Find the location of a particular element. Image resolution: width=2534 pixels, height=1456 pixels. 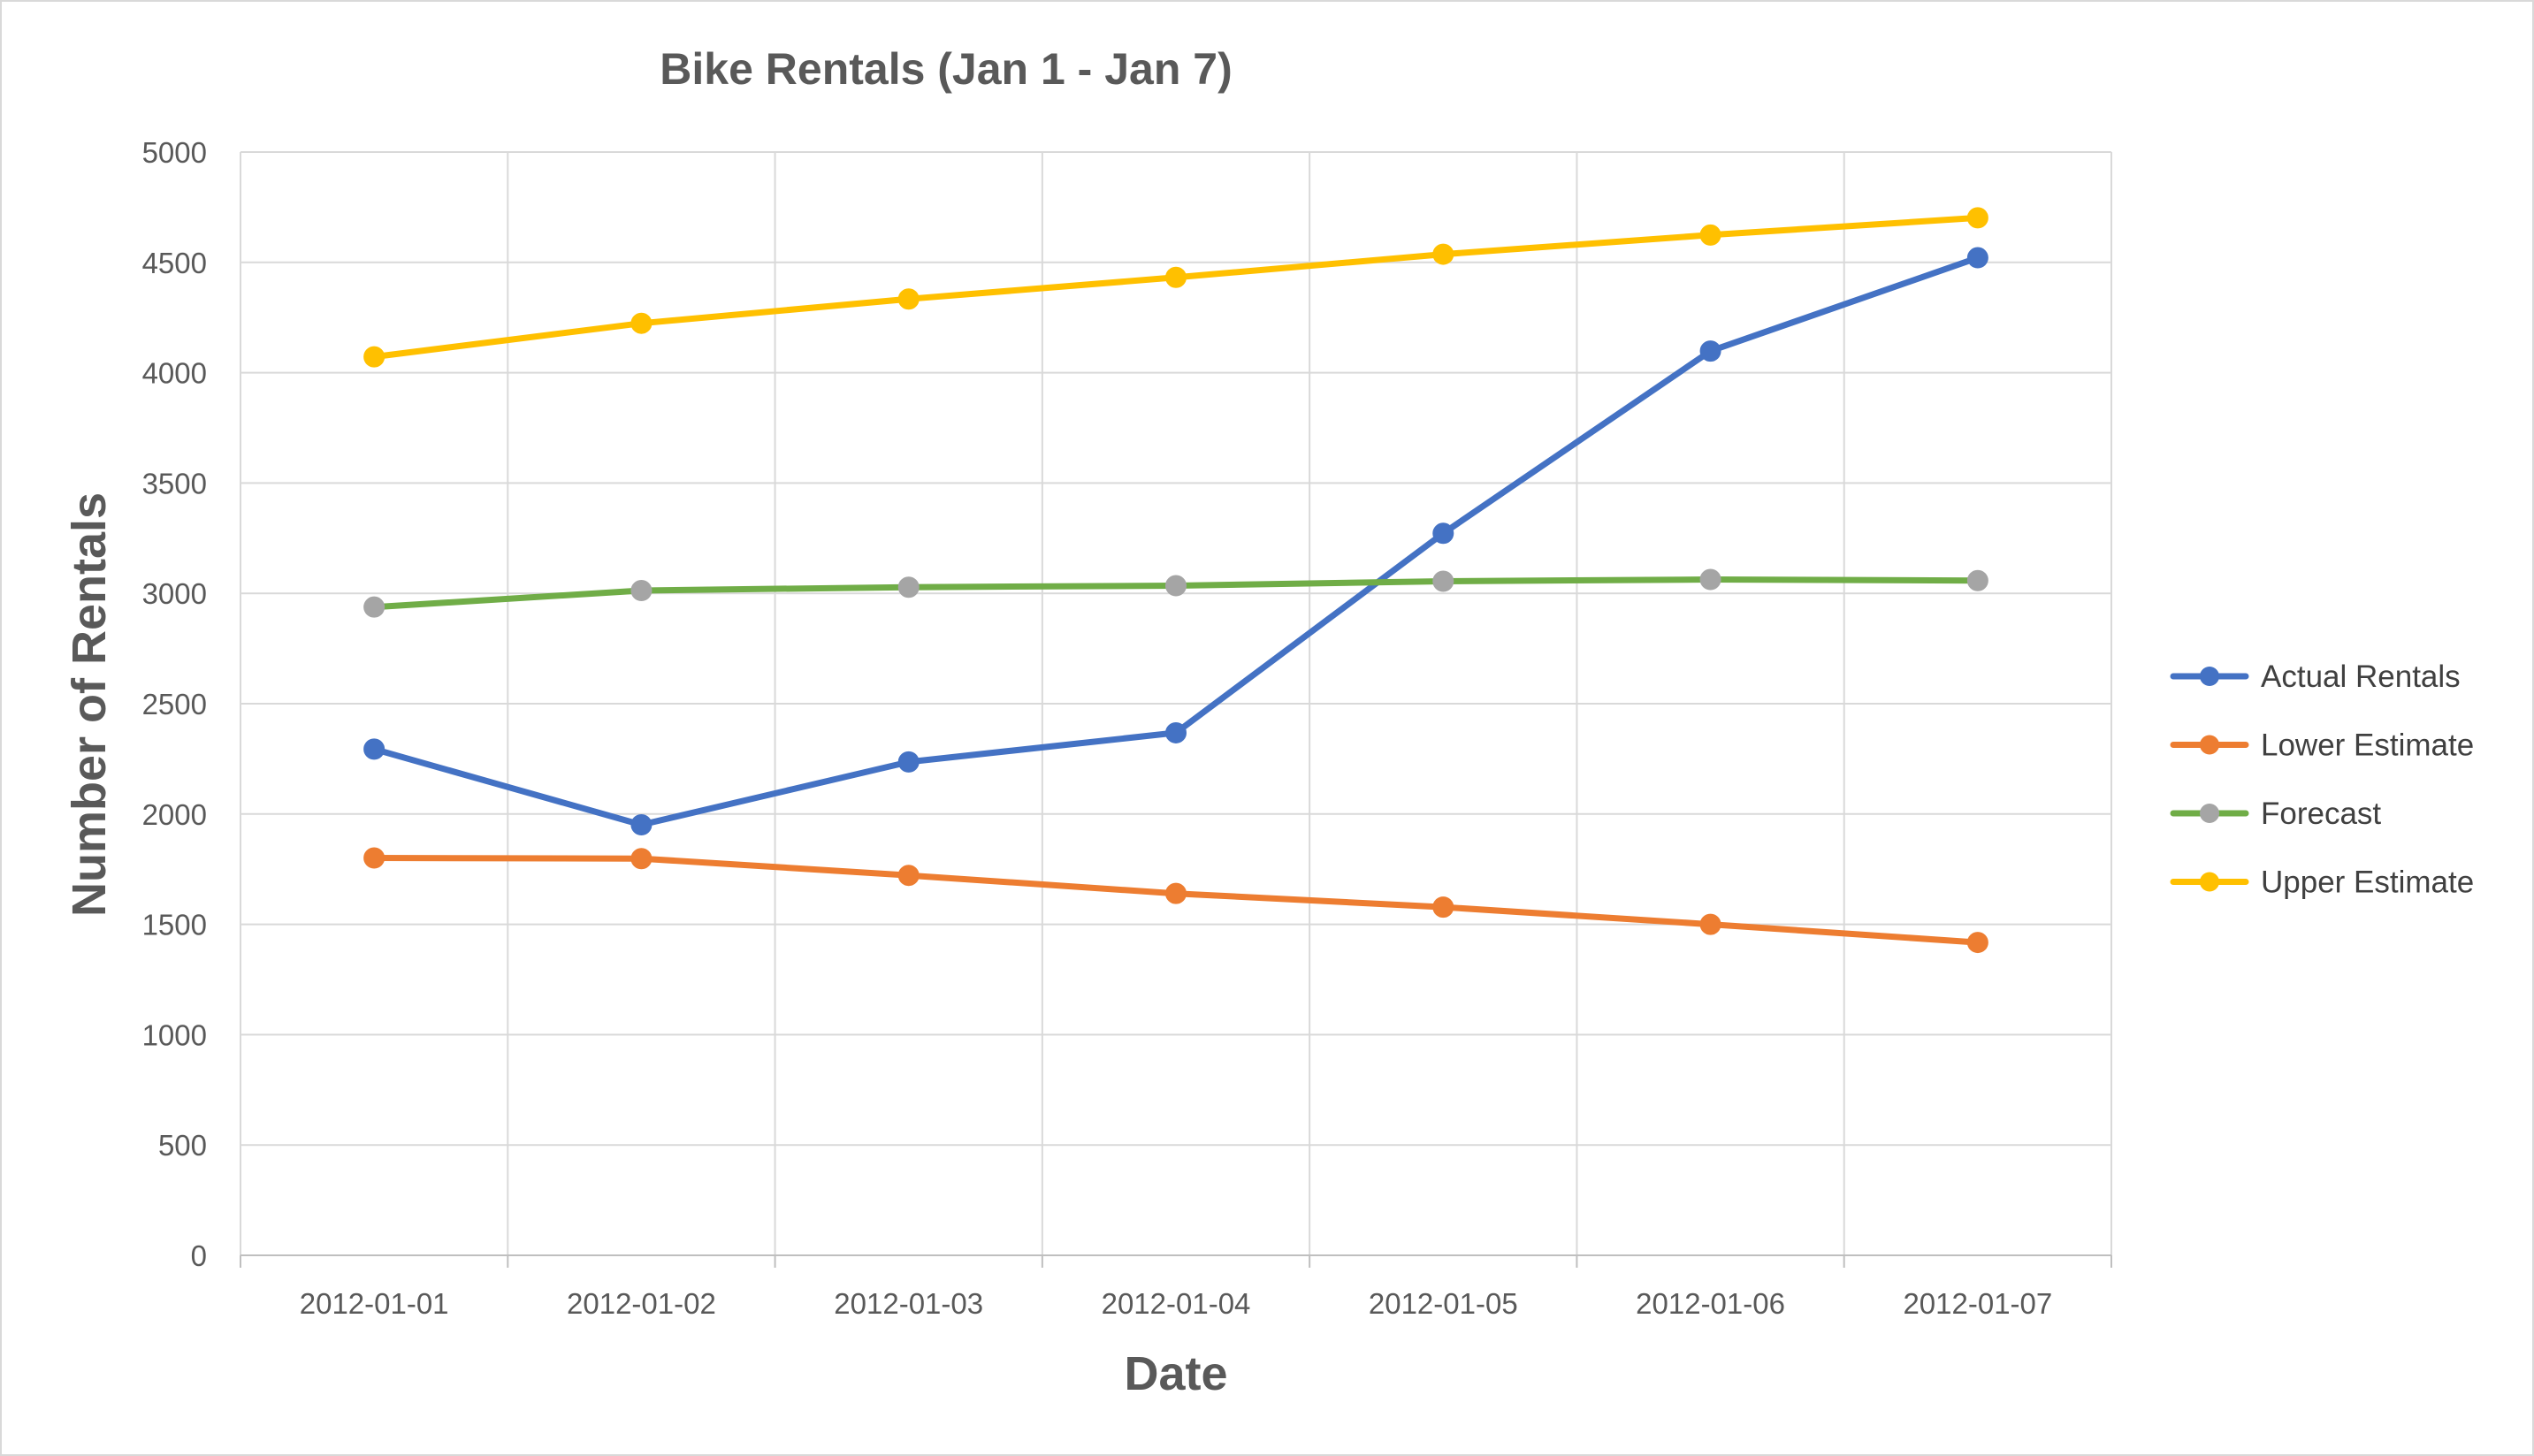

y-tick-label: 3000 is located at coordinates (175, 593).